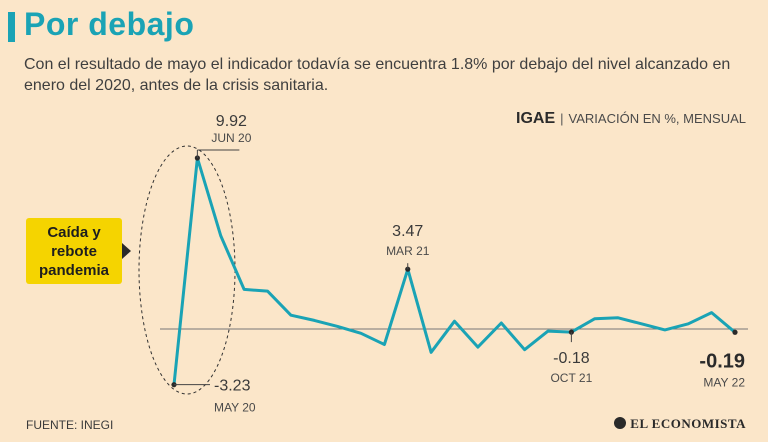 Image resolution: width=768 pixels, height=442 pixels. What do you see at coordinates (735, 332) in the screenshot?
I see `data-point` at bounding box center [735, 332].